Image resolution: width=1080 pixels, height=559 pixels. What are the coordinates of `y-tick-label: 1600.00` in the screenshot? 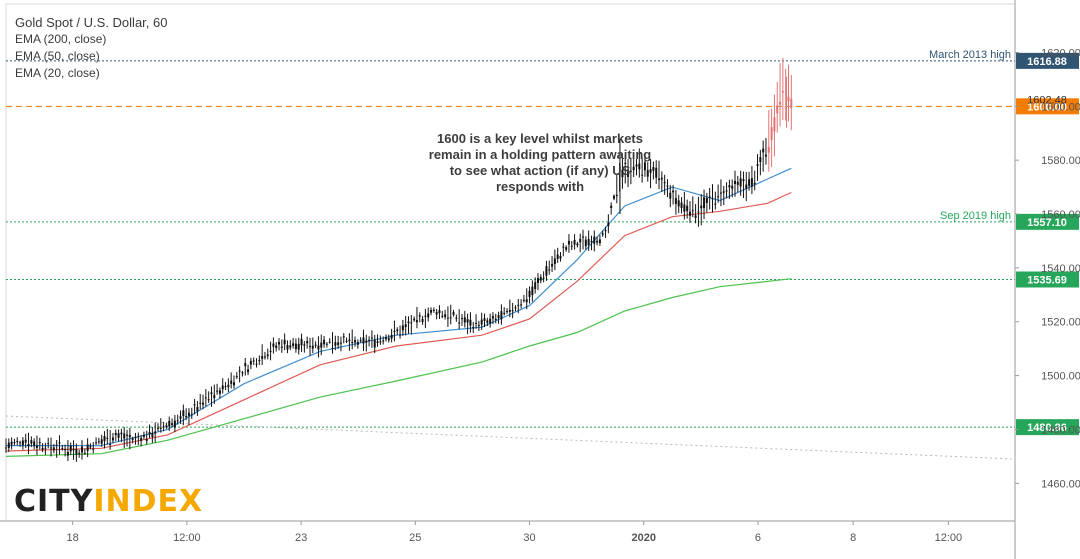 It's located at (1060, 107).